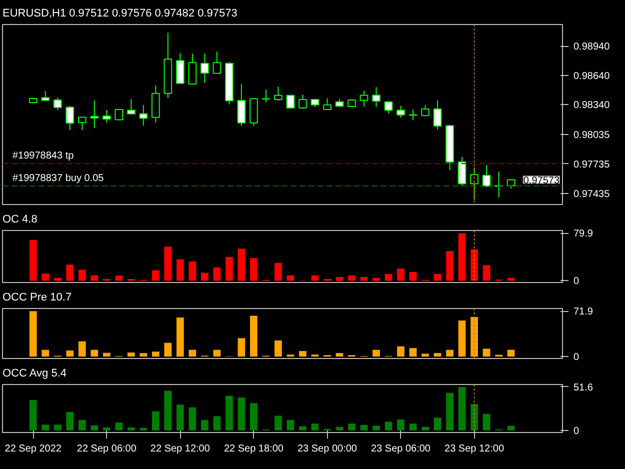  What do you see at coordinates (584, 388) in the screenshot?
I see `y-tick-label: 51.6` at bounding box center [584, 388].